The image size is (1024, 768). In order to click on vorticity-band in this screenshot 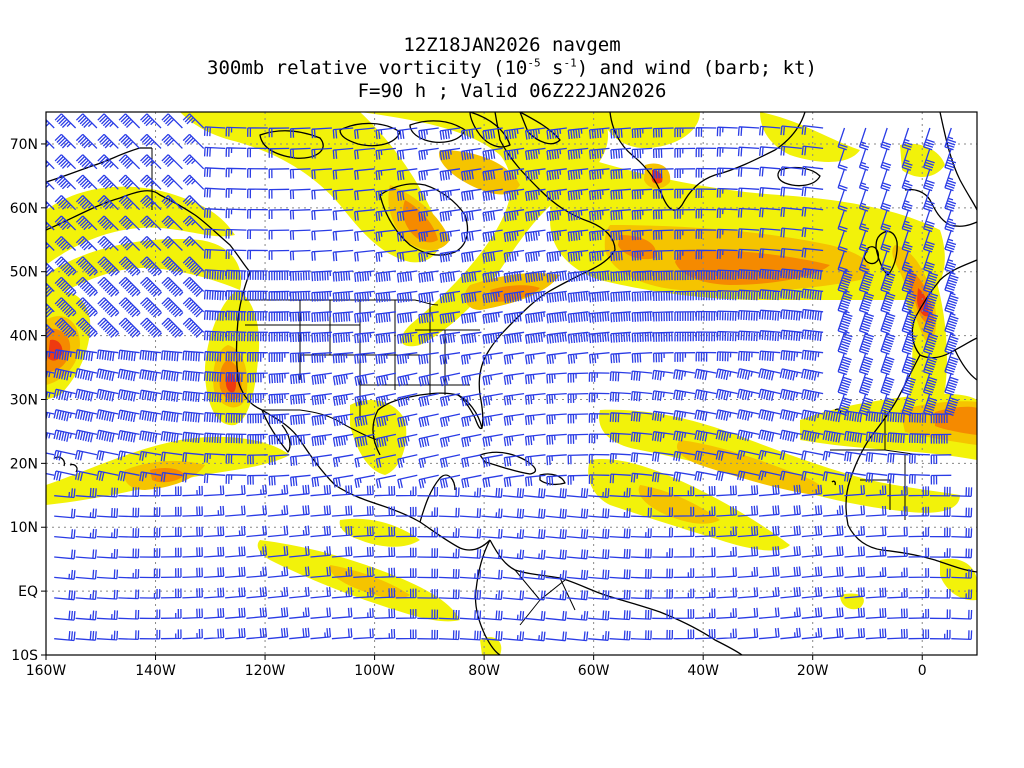, I will do `click(310, 187)`.